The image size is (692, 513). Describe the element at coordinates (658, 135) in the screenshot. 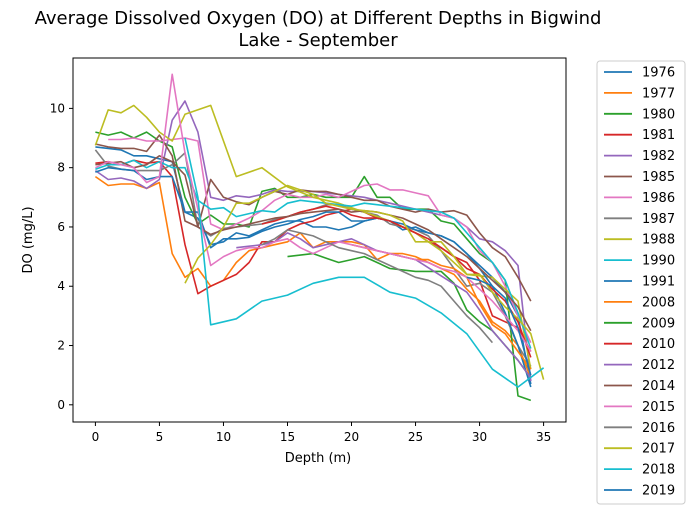

I see `legend-label-1981: 1981` at that location.